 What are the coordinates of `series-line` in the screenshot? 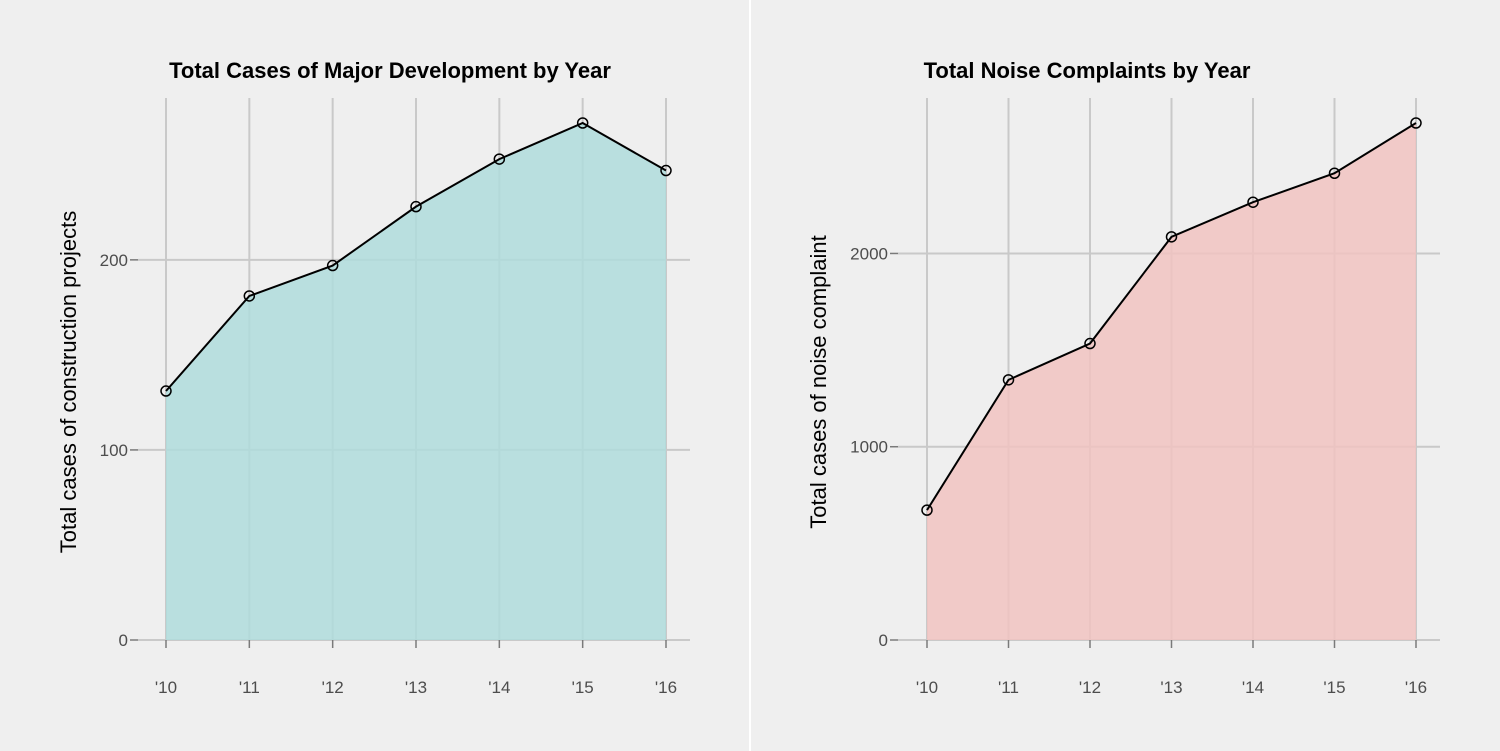 It's located at (416, 256).